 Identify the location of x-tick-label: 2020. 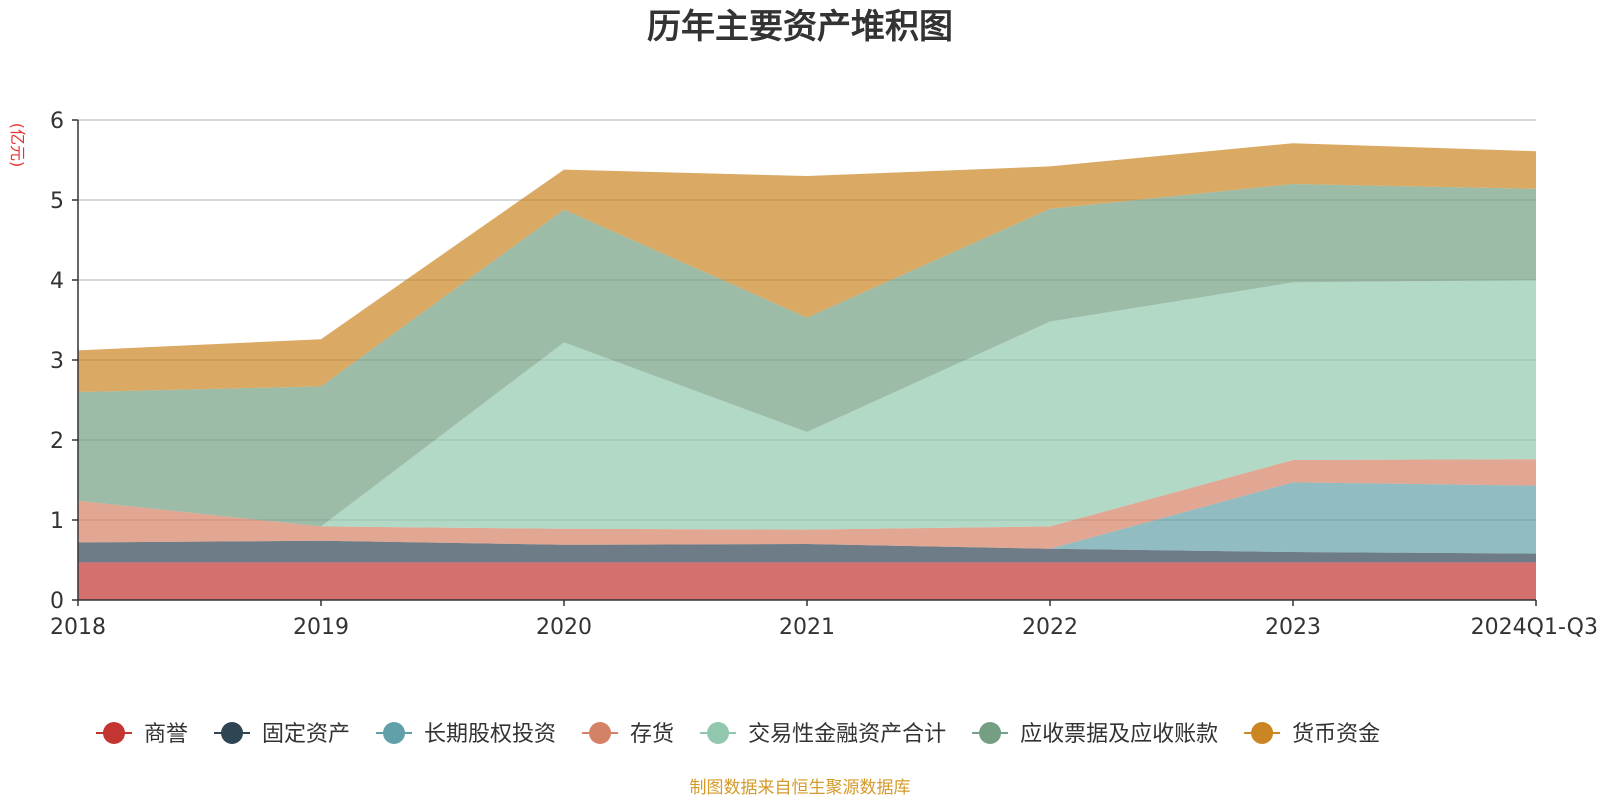
(564, 627).